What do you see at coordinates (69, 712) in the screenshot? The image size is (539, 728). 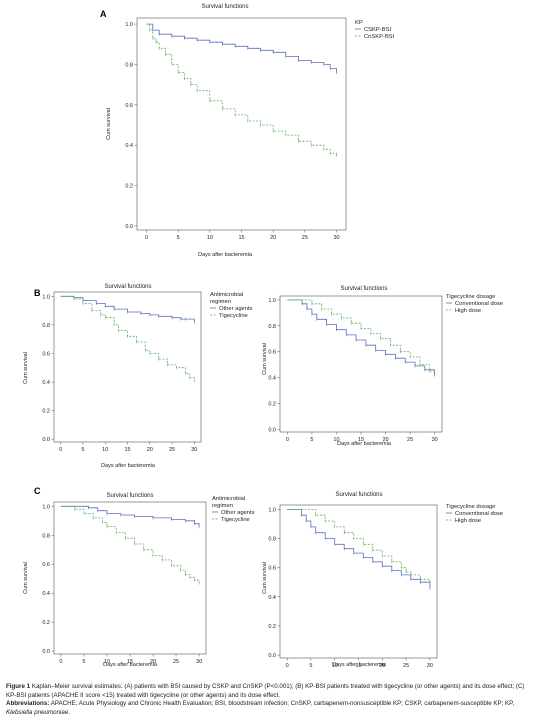 I see `caption-abbreviations-end: .` at bounding box center [69, 712].